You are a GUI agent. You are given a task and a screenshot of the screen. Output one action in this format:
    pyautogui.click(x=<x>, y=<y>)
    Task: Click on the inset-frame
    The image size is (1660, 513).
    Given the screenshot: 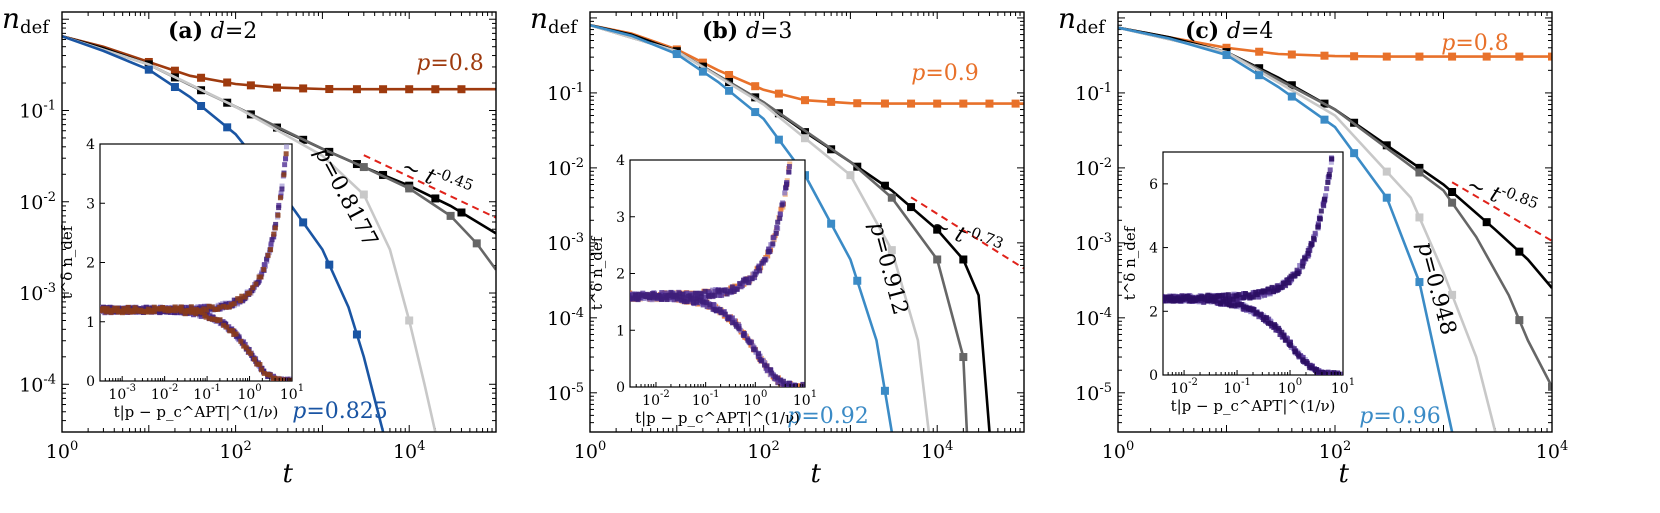 What is the action you would take?
    pyautogui.click(x=196, y=262)
    